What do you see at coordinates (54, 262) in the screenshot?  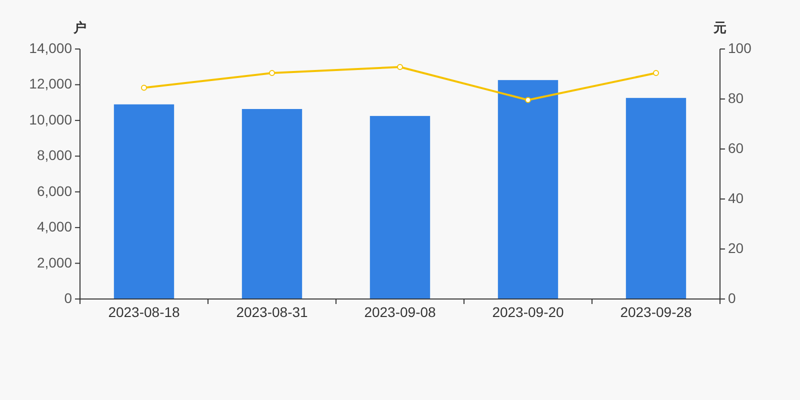 I see `y-tick-label: 2,000` at bounding box center [54, 262].